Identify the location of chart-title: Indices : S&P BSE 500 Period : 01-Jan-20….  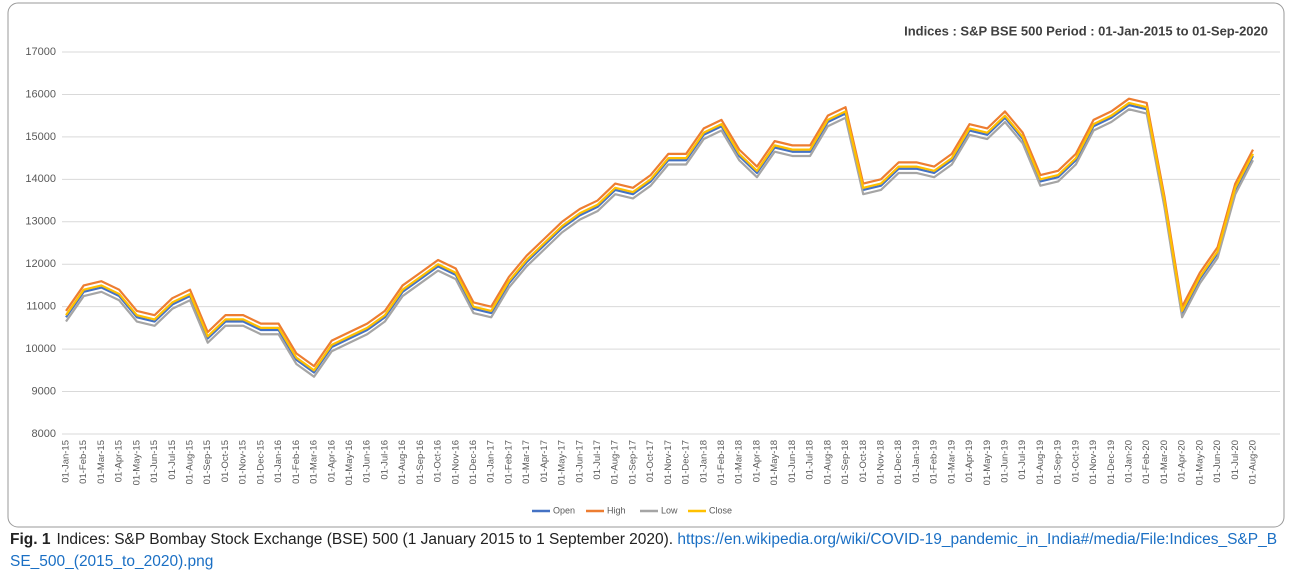
(1086, 30).